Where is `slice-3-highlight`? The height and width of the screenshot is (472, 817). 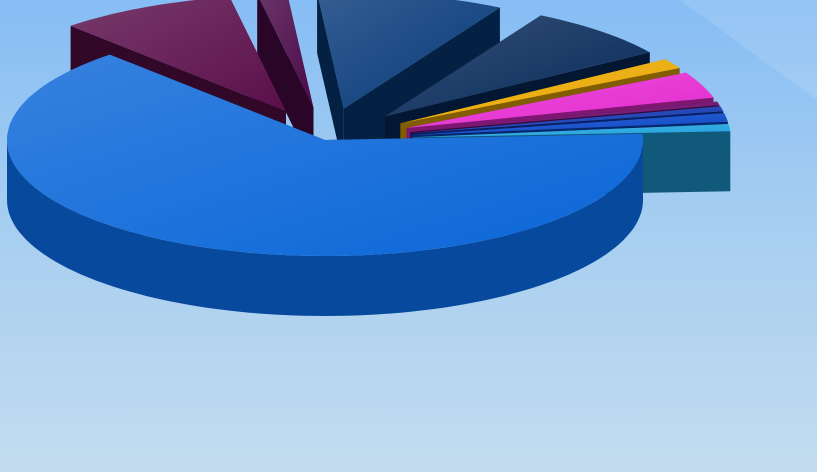 slice-3-highlight is located at coordinates (287, 54).